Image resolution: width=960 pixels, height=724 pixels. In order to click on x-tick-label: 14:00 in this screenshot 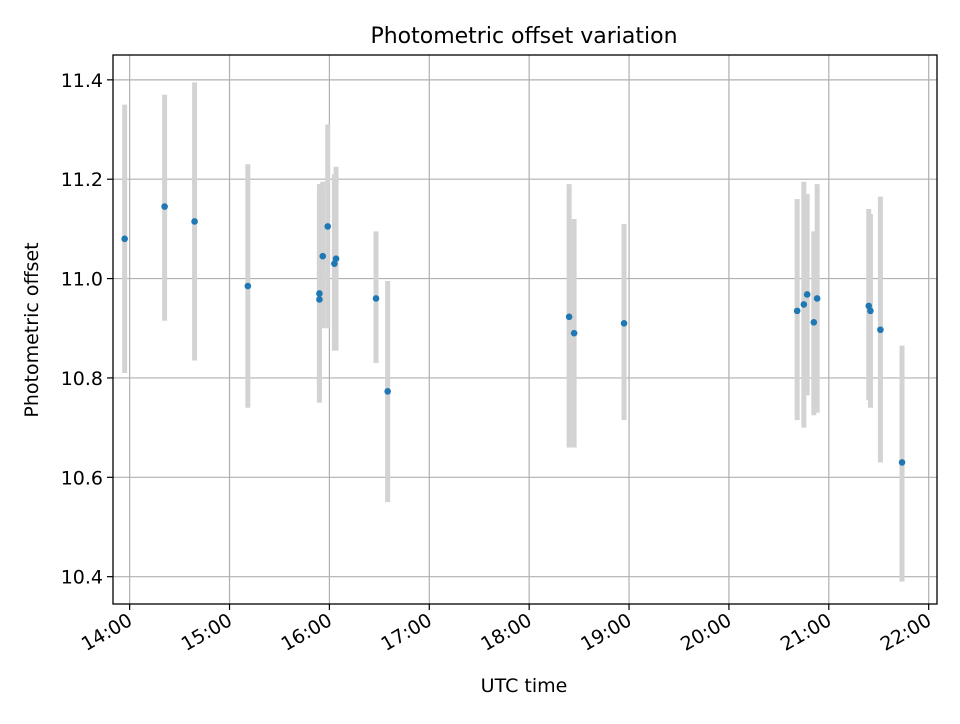, I will do `click(107, 632)`.